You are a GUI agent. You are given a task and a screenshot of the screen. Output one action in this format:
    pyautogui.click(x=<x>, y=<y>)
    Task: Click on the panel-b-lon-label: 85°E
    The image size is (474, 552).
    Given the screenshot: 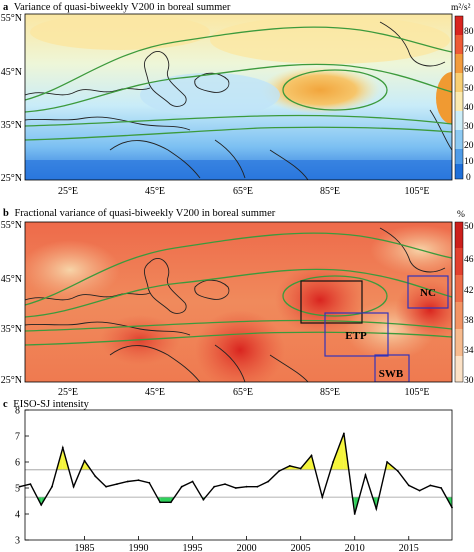 What is the action you would take?
    pyautogui.click(x=330, y=392)
    